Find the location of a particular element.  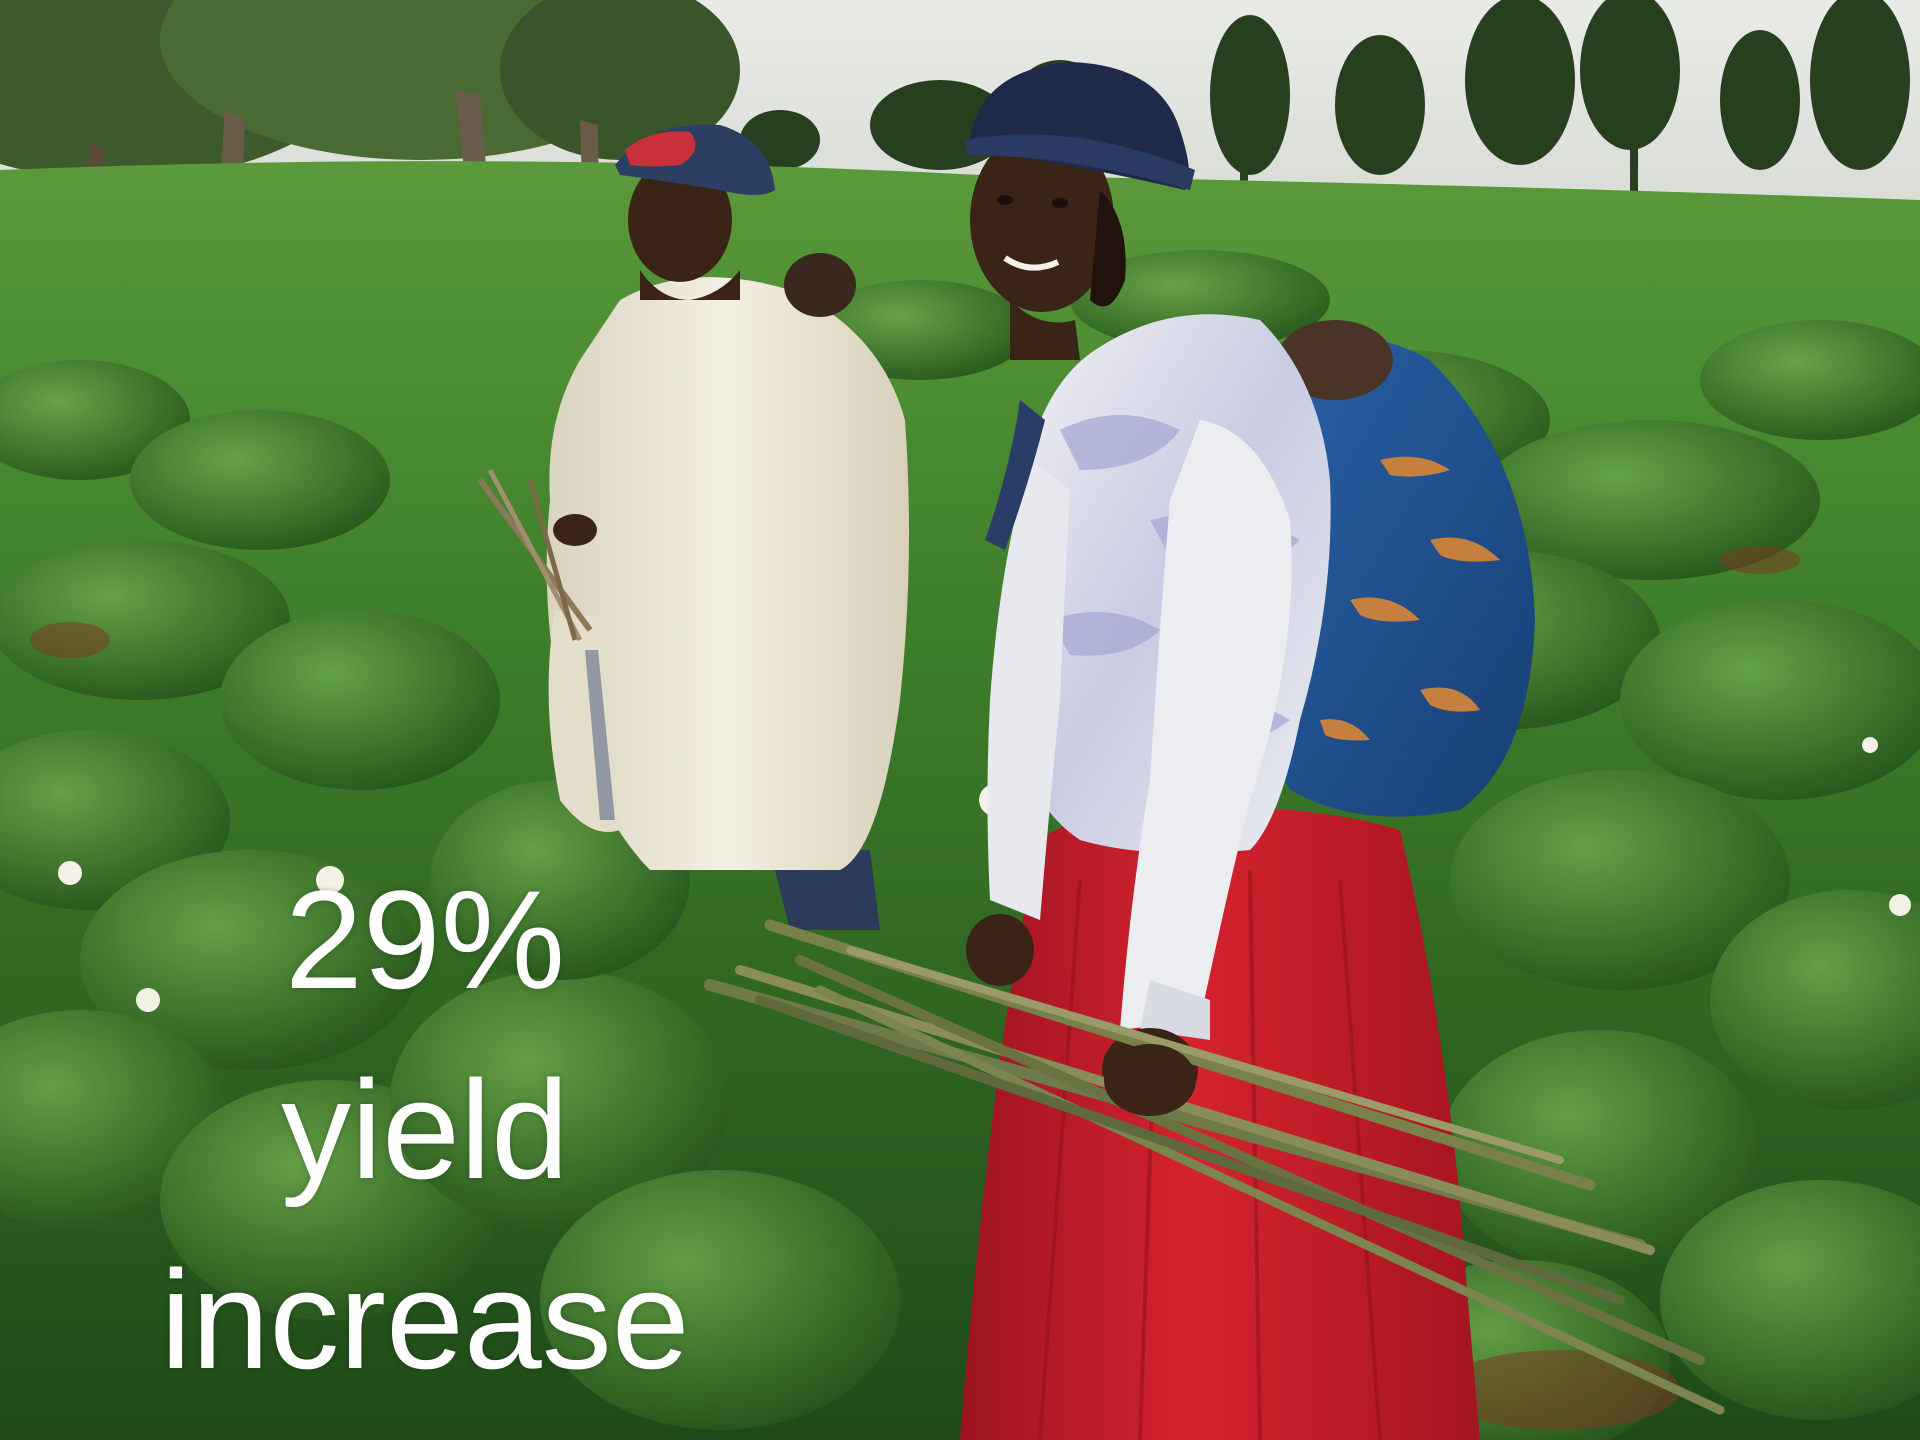

yield-caption: 29% yield increase is located at coordinates (425, 1130).